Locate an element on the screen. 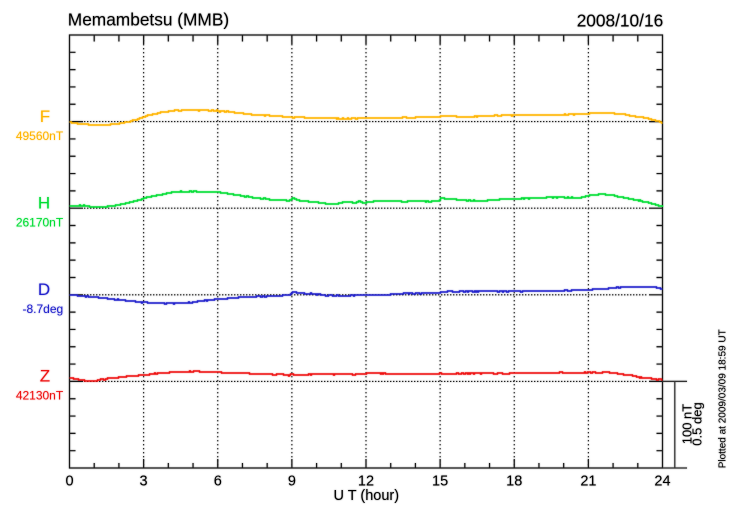  svg-text: 18 is located at coordinates (514, 481).